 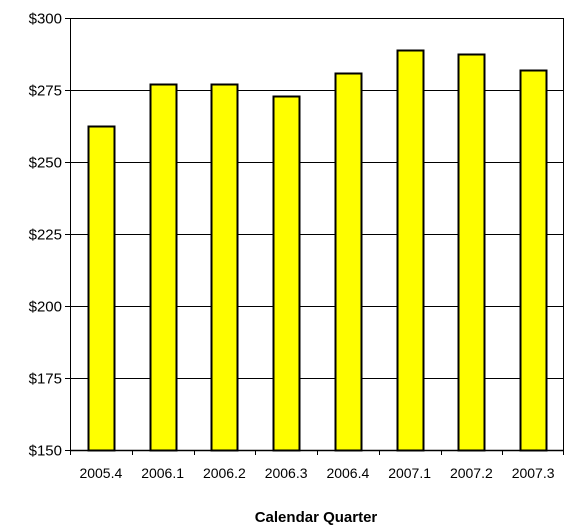 What do you see at coordinates (224, 267) in the screenshot?
I see `bar-2006.2` at bounding box center [224, 267].